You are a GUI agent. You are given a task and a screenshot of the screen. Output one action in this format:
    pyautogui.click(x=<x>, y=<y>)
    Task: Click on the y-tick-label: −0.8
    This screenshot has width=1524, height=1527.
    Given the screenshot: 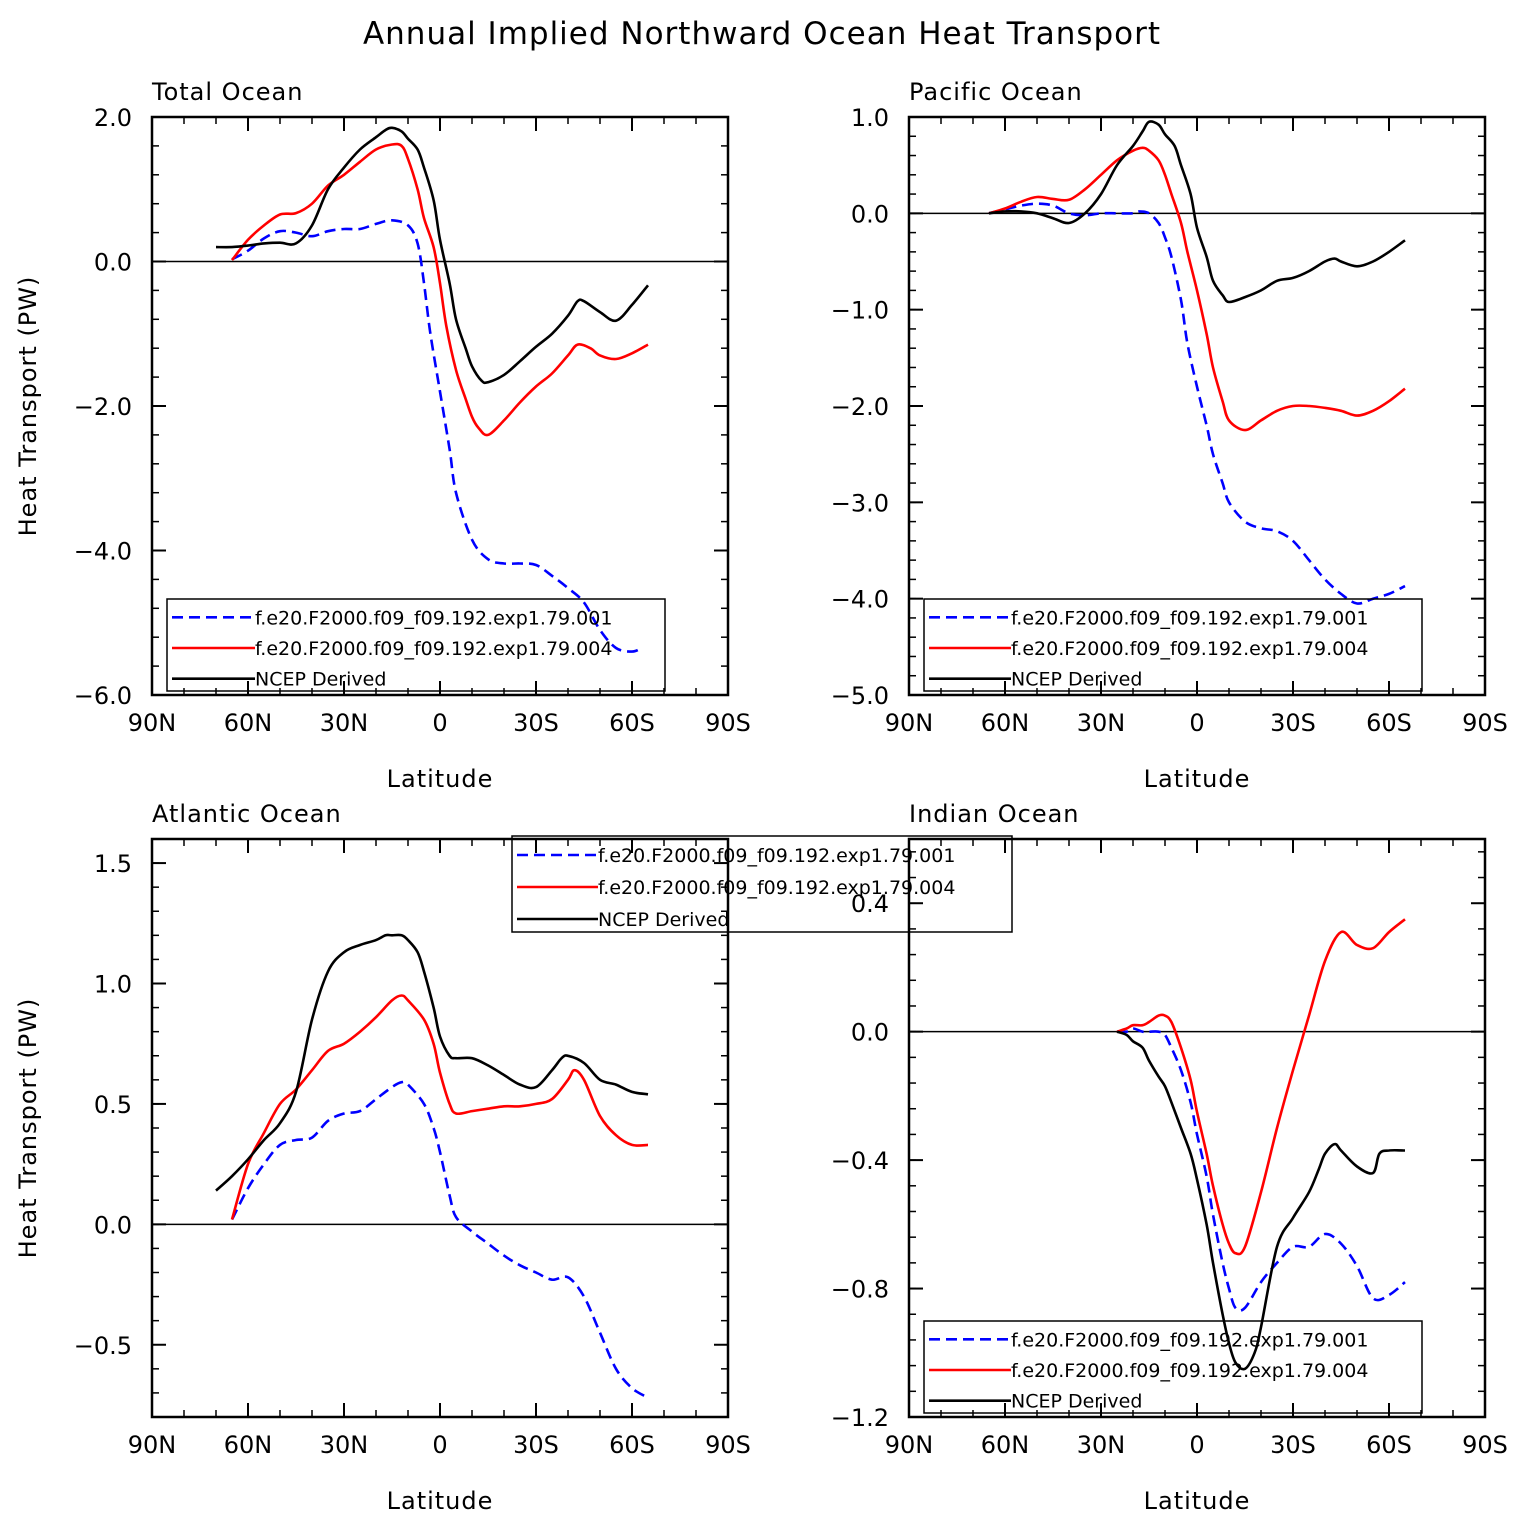 What is the action you would take?
    pyautogui.click(x=860, y=1290)
    